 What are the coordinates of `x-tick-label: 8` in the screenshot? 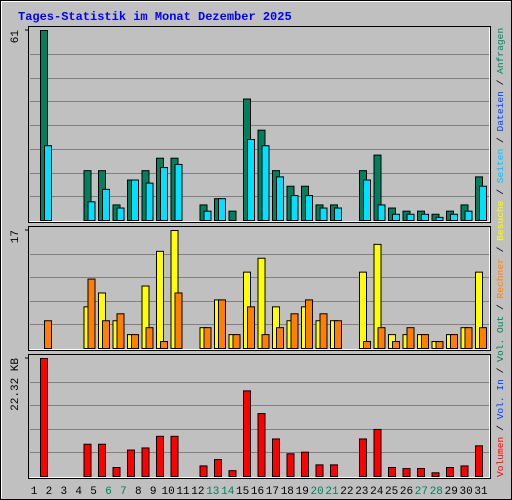 It's located at (138, 492).